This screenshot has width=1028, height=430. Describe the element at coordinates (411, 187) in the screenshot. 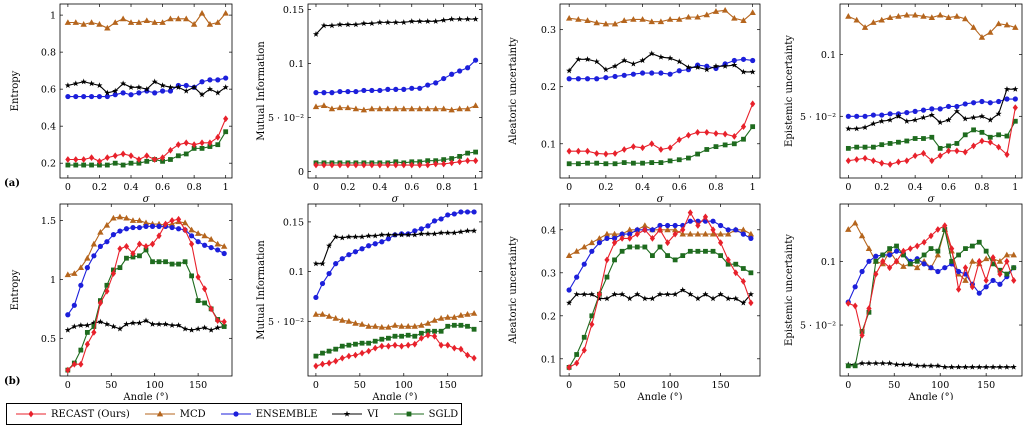

I see `x-tick-label: 0.6` at that location.